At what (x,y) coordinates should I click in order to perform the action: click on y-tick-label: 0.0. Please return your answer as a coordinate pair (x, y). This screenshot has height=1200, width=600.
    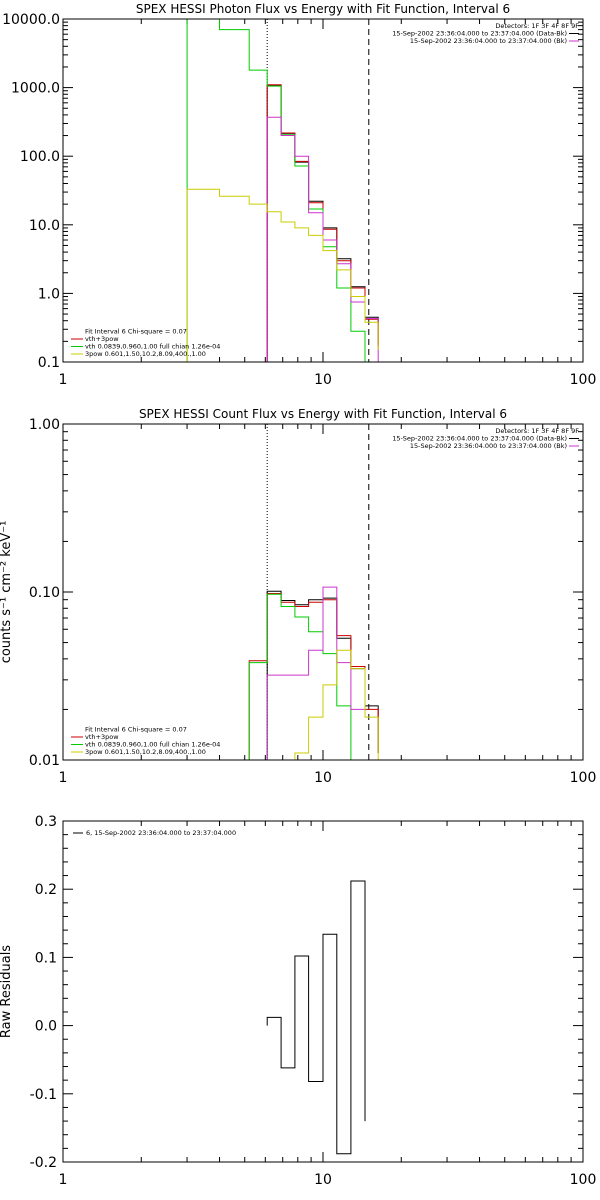
    Looking at the image, I should click on (46, 1027).